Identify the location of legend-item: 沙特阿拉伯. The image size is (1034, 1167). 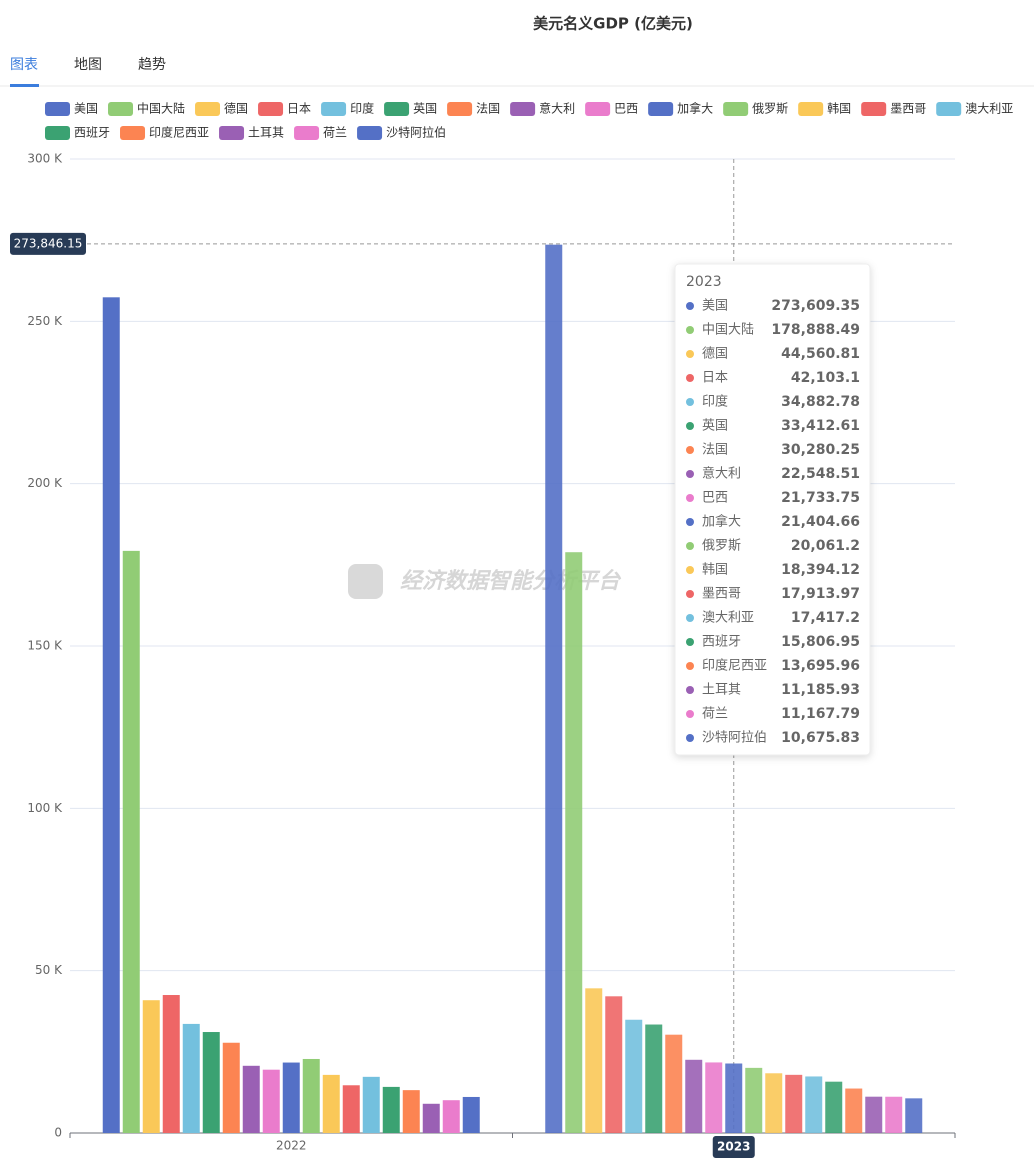
(401, 133).